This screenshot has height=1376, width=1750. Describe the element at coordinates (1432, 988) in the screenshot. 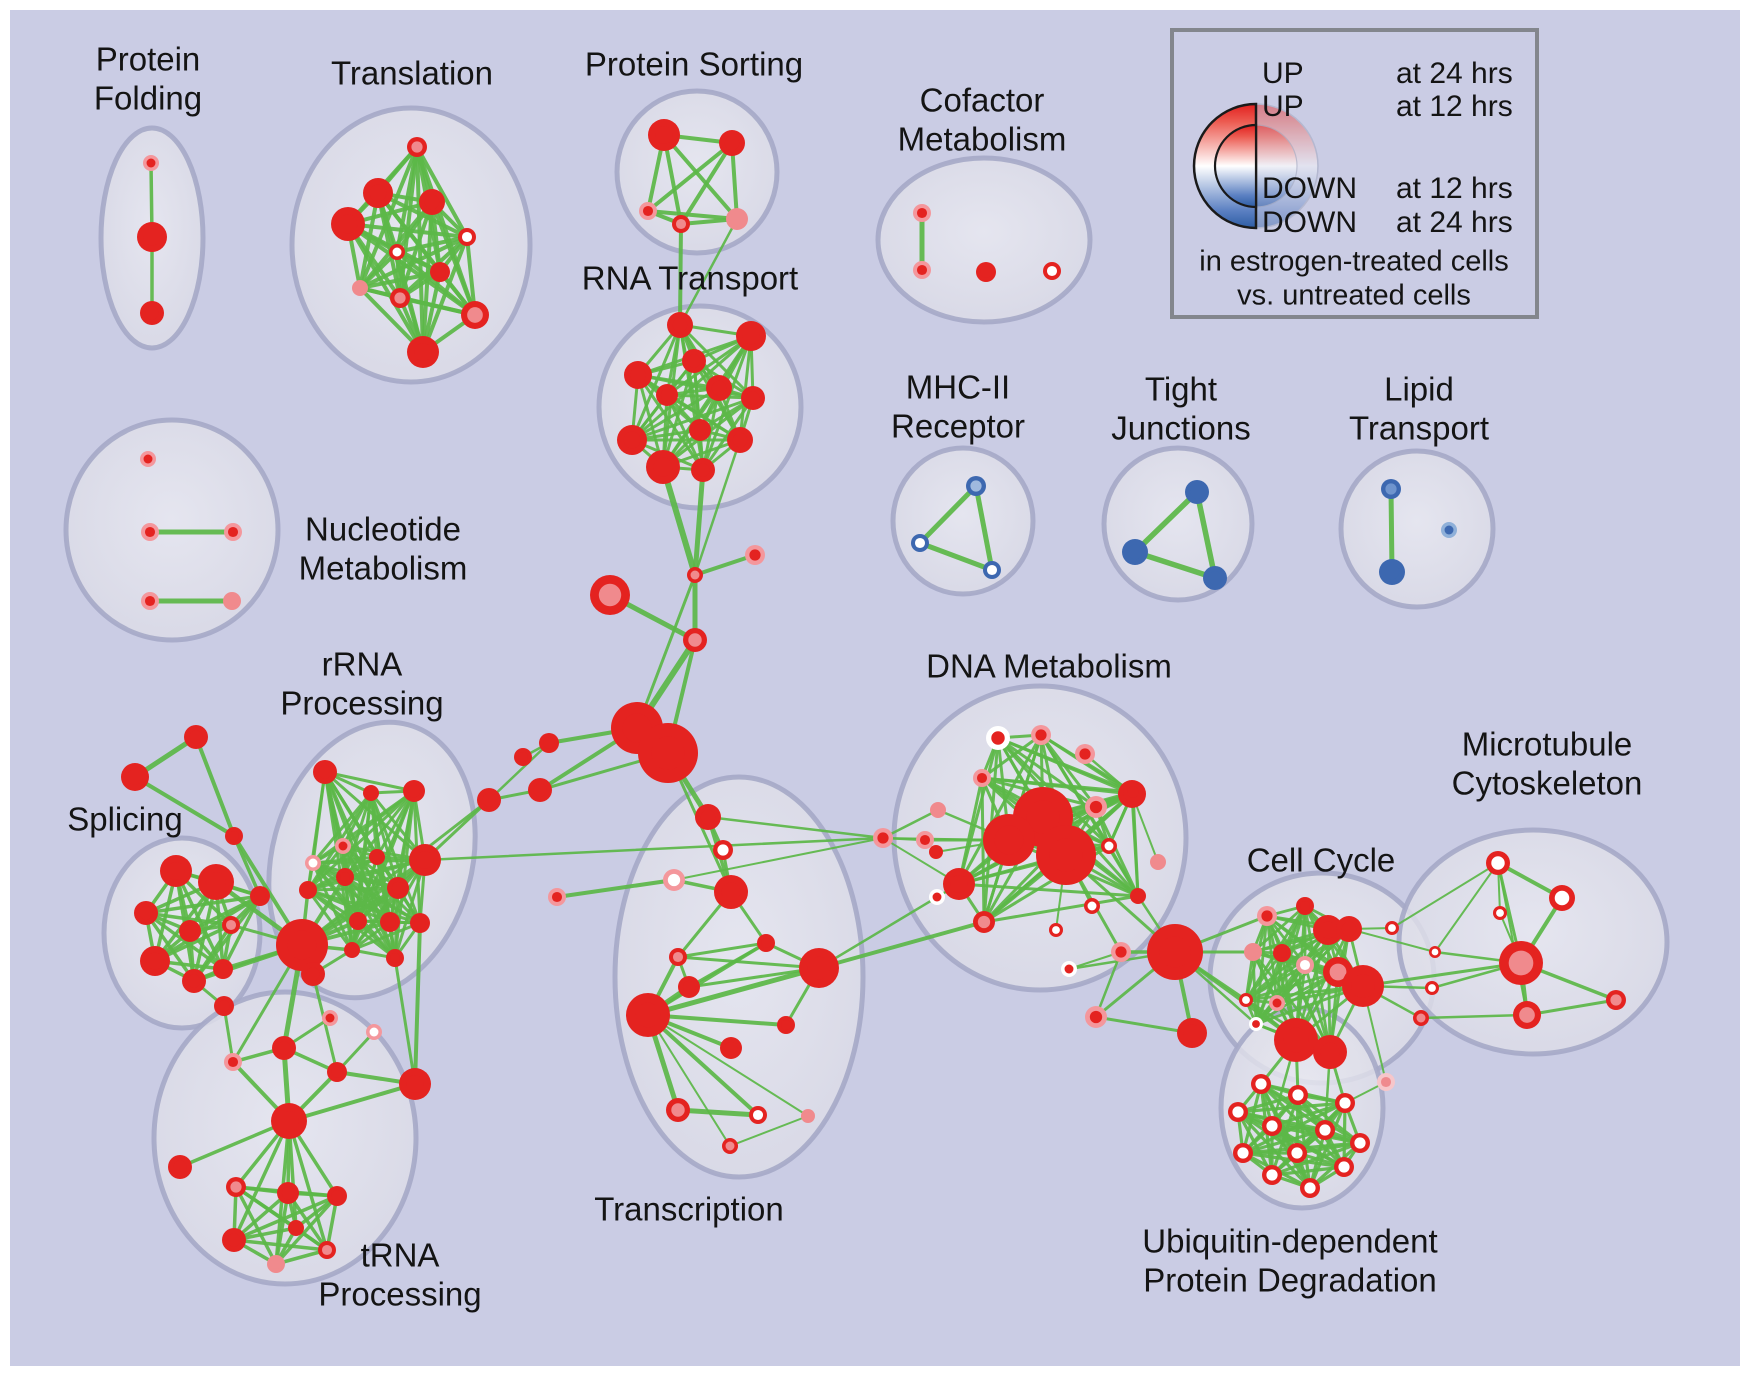

I see `node-mt8` at that location.